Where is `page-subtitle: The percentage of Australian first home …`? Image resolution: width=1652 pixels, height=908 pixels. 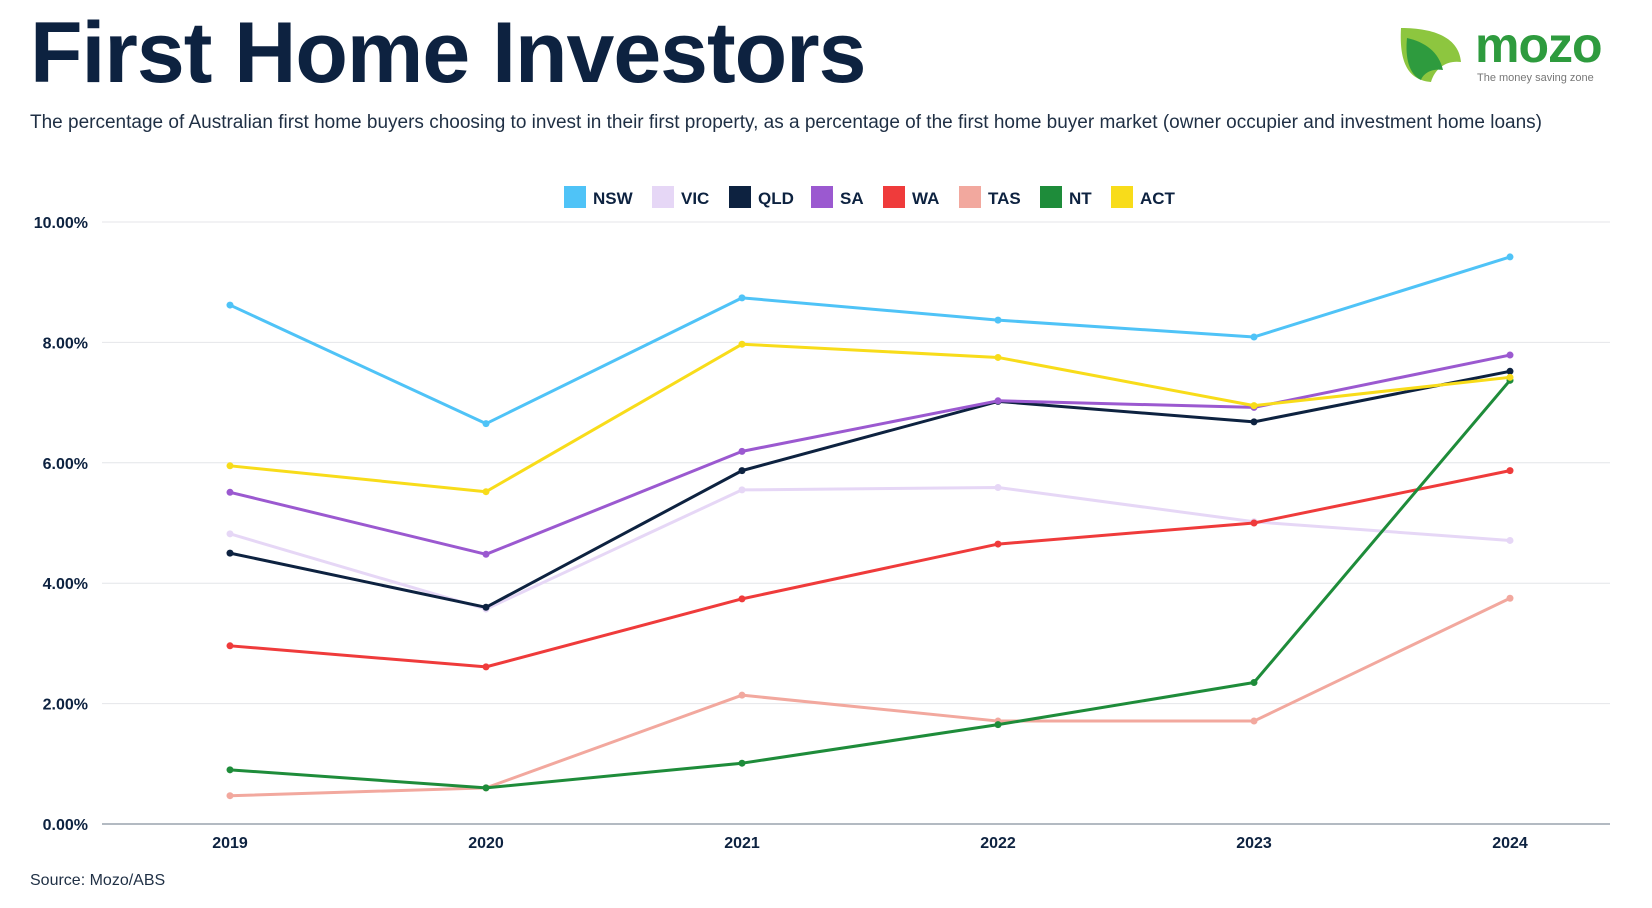 page-subtitle: The percentage of Australian first home … is located at coordinates (786, 122).